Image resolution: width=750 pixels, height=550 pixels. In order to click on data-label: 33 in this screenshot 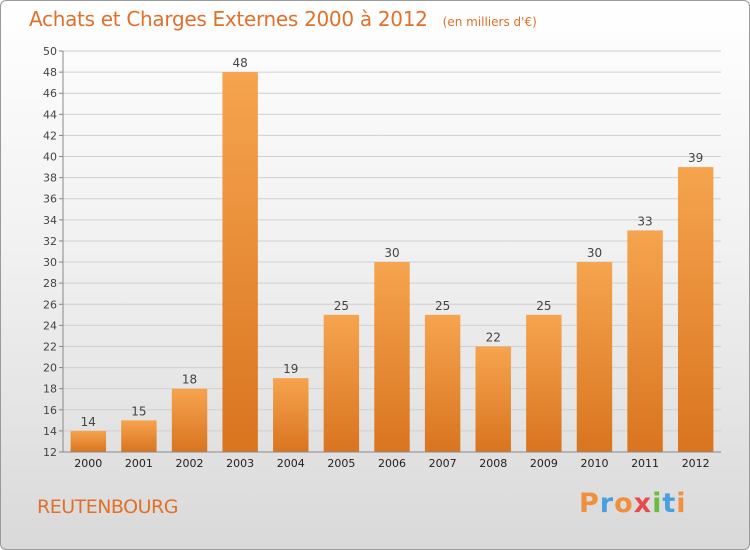, I will do `click(644, 221)`.